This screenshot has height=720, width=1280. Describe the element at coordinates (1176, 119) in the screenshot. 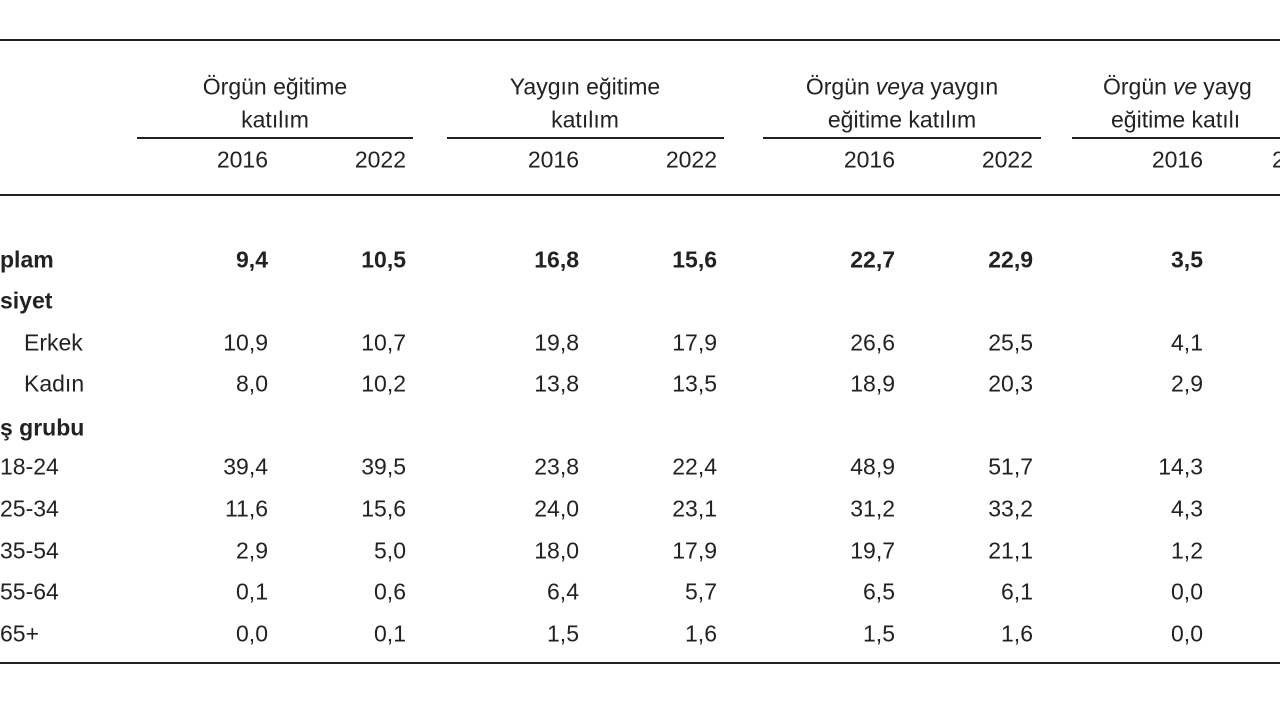

I see `group-title-line2: eğitime katılı` at that location.